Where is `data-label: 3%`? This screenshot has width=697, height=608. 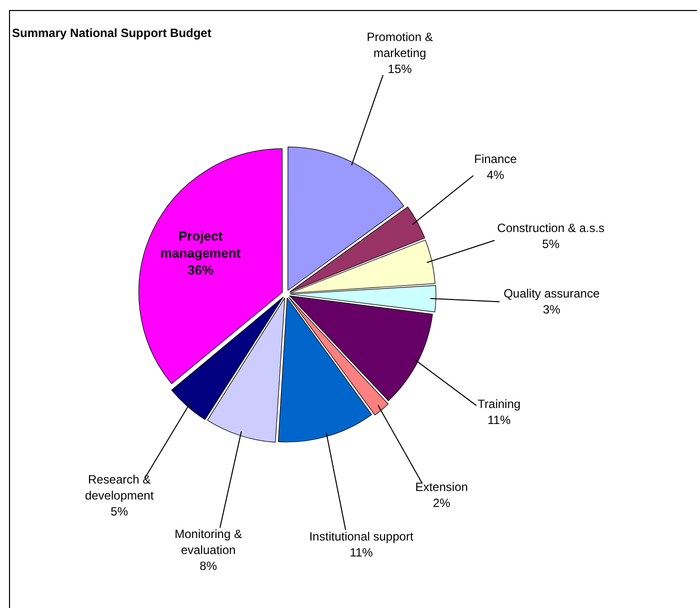
data-label: 3% is located at coordinates (551, 309).